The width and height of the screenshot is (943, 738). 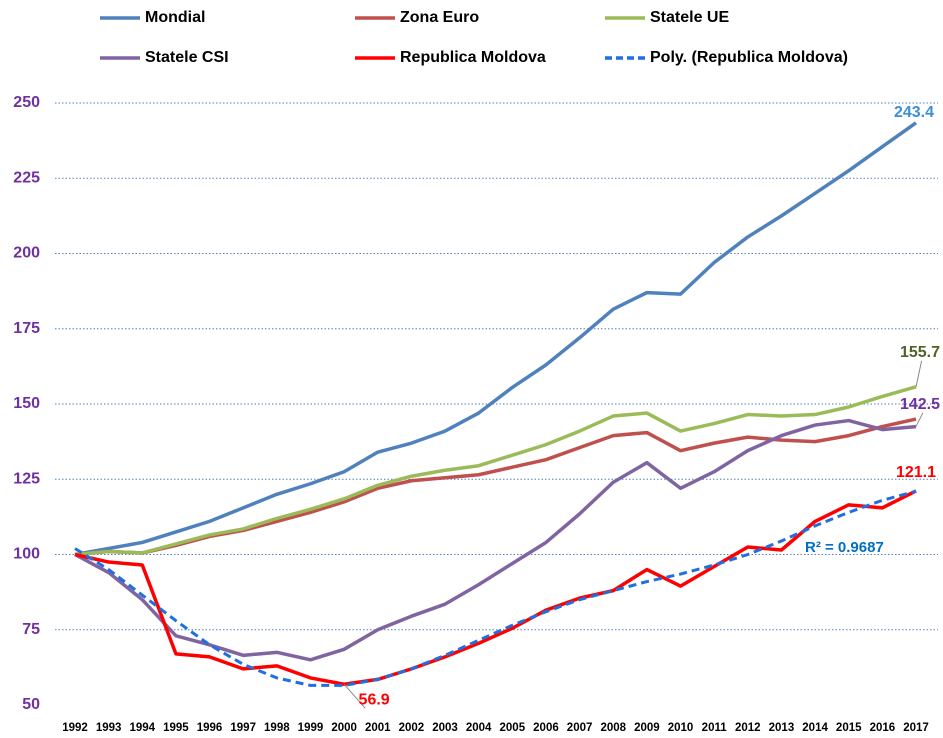 What do you see at coordinates (782, 728) in the screenshot?
I see `x-tick-label: 2013` at bounding box center [782, 728].